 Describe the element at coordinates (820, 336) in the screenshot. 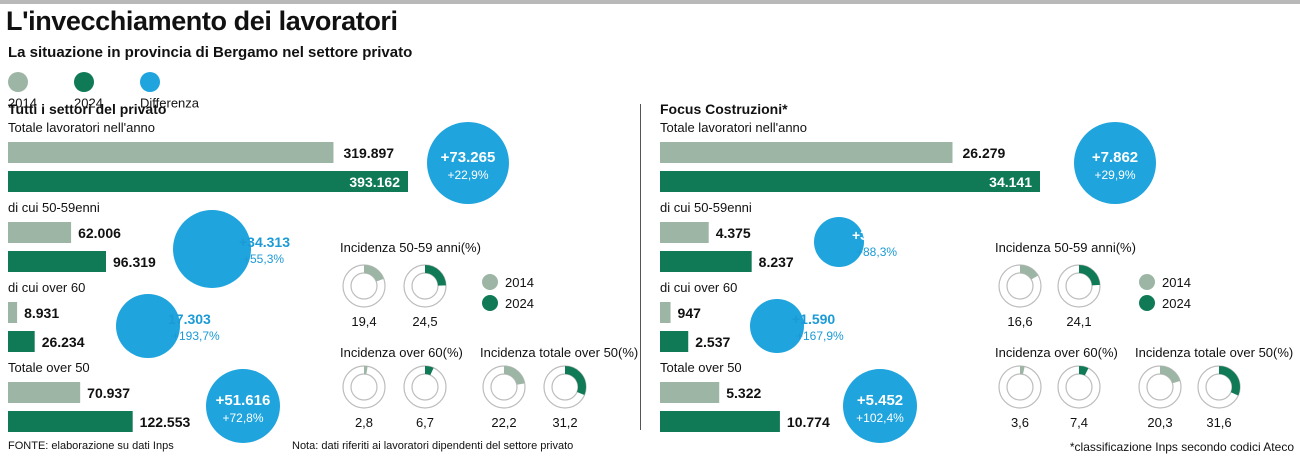

I see `diff-percent: +167,9%` at that location.